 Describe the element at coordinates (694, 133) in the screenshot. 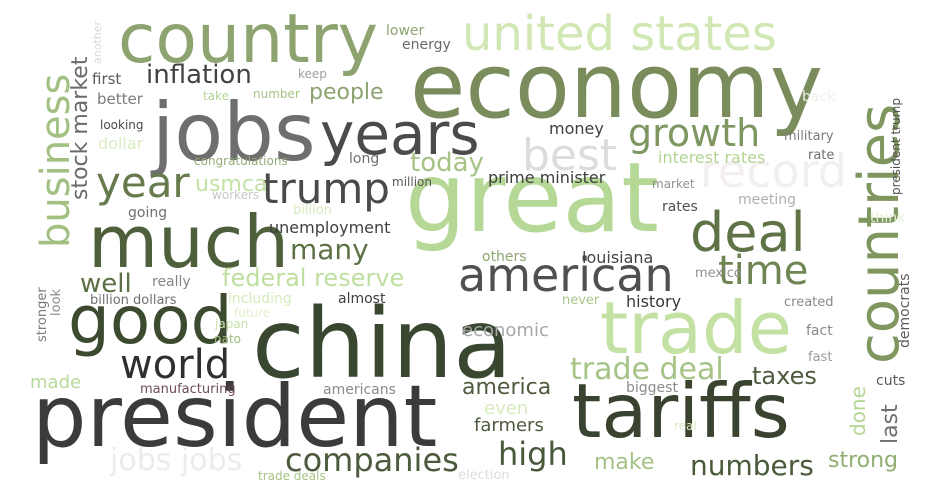

I see `word-growth: growth` at that location.